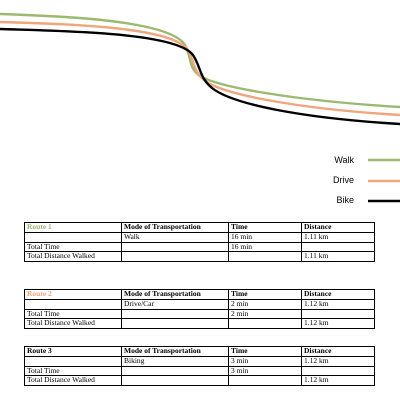 Image resolution: width=400 pixels, height=400 pixels. Describe the element at coordinates (265, 304) in the screenshot. I see `time-cell: 2 min` at that location.